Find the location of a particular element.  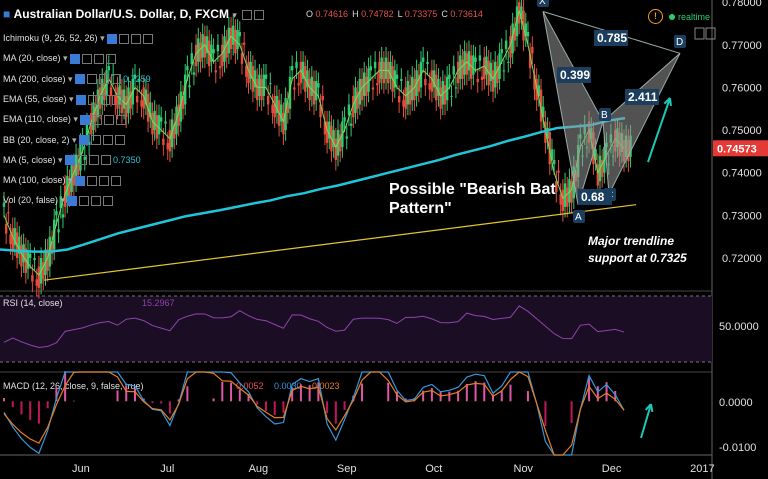

ohlc-value: 0.73614 is located at coordinates (466, 14).